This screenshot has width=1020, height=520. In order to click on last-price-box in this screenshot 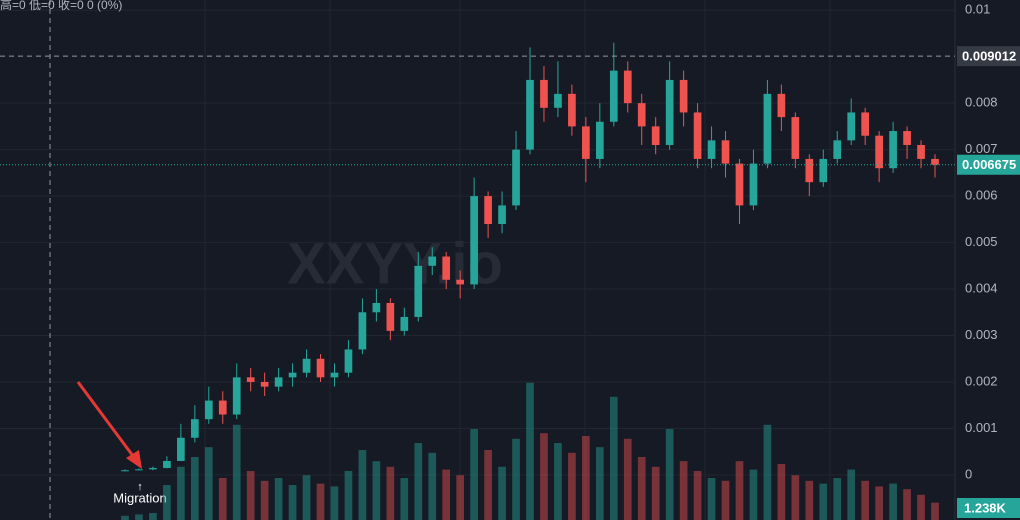, I will do `click(988, 164)`.